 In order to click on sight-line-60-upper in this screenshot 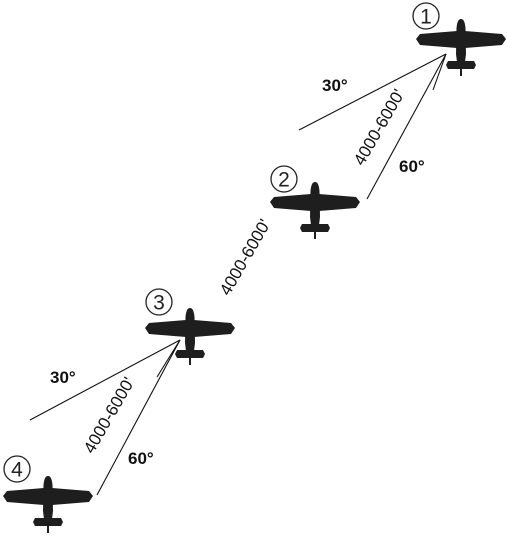, I will do `click(406, 126)`.